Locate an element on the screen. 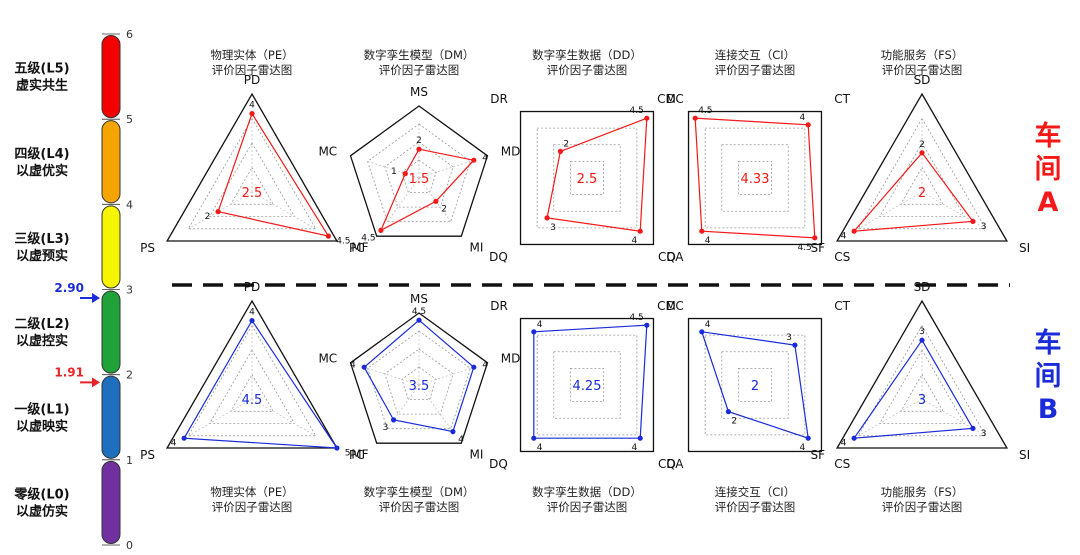 The height and width of the screenshot is (555, 1080). radar-axis-label: SD is located at coordinates (922, 287).